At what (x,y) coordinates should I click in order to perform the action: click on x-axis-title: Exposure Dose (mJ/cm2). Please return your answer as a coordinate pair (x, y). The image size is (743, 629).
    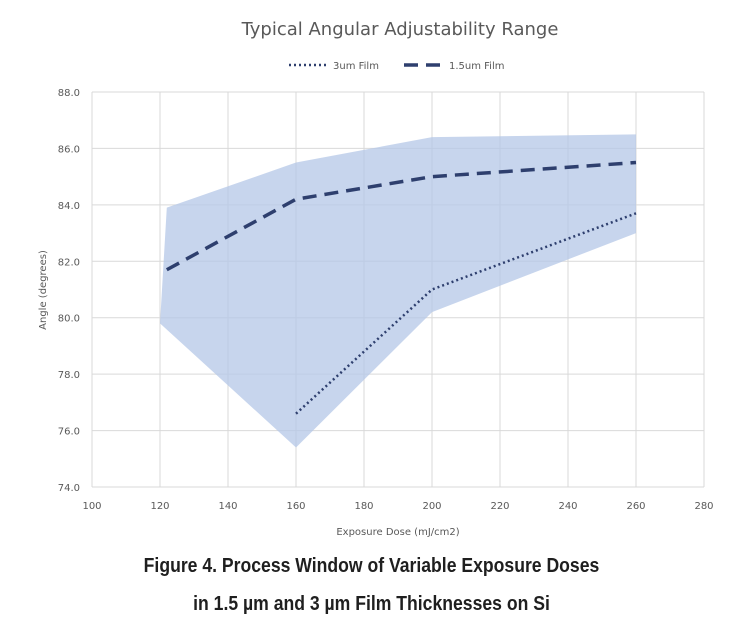
    Looking at the image, I should click on (397, 532).